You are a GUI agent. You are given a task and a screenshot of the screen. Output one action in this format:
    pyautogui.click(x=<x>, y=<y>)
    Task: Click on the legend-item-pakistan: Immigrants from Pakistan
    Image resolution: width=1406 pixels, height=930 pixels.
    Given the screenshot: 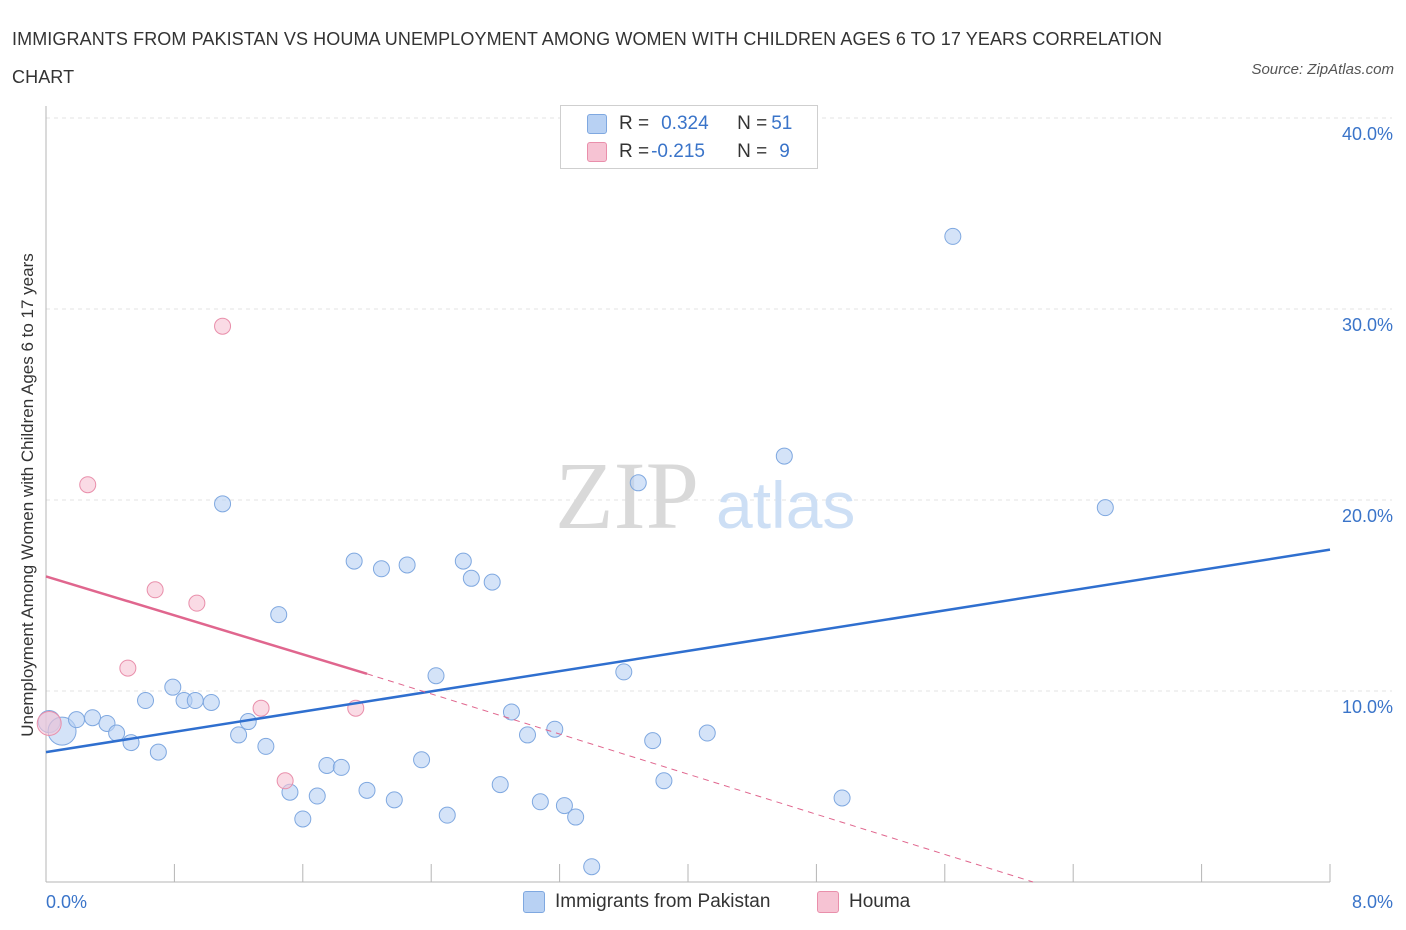 What is the action you would take?
    pyautogui.click(x=646, y=902)
    